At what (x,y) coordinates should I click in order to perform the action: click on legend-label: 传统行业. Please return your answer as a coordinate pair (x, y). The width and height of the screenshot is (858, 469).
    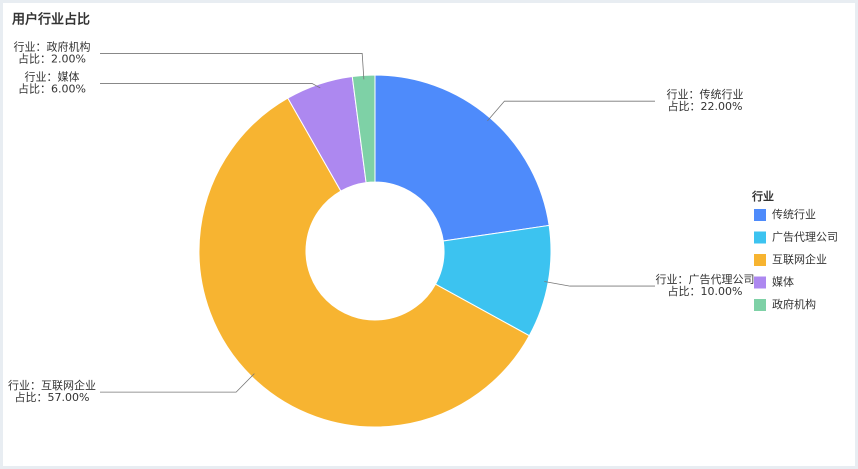
    Looking at the image, I should click on (794, 214).